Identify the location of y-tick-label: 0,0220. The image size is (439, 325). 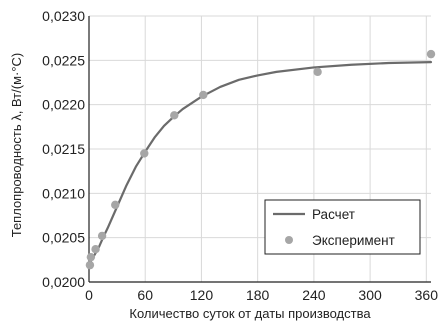
(63, 105).